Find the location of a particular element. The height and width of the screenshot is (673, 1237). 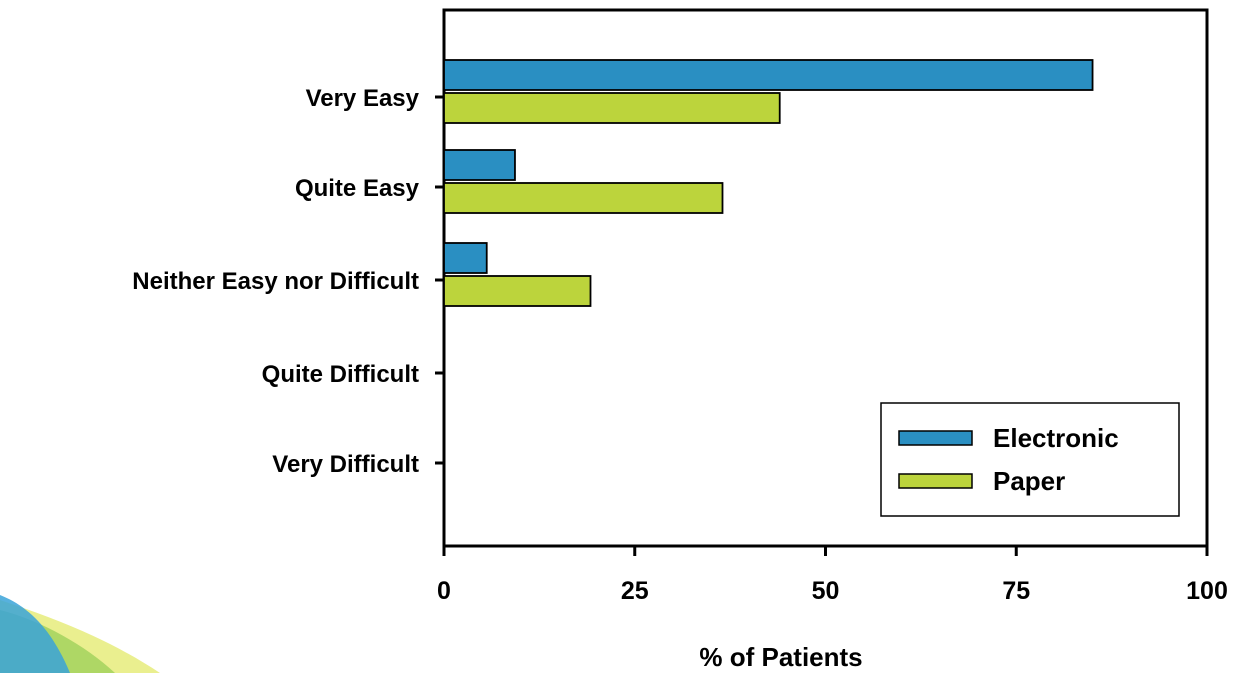

x-tick-label: 100 is located at coordinates (1207, 591).